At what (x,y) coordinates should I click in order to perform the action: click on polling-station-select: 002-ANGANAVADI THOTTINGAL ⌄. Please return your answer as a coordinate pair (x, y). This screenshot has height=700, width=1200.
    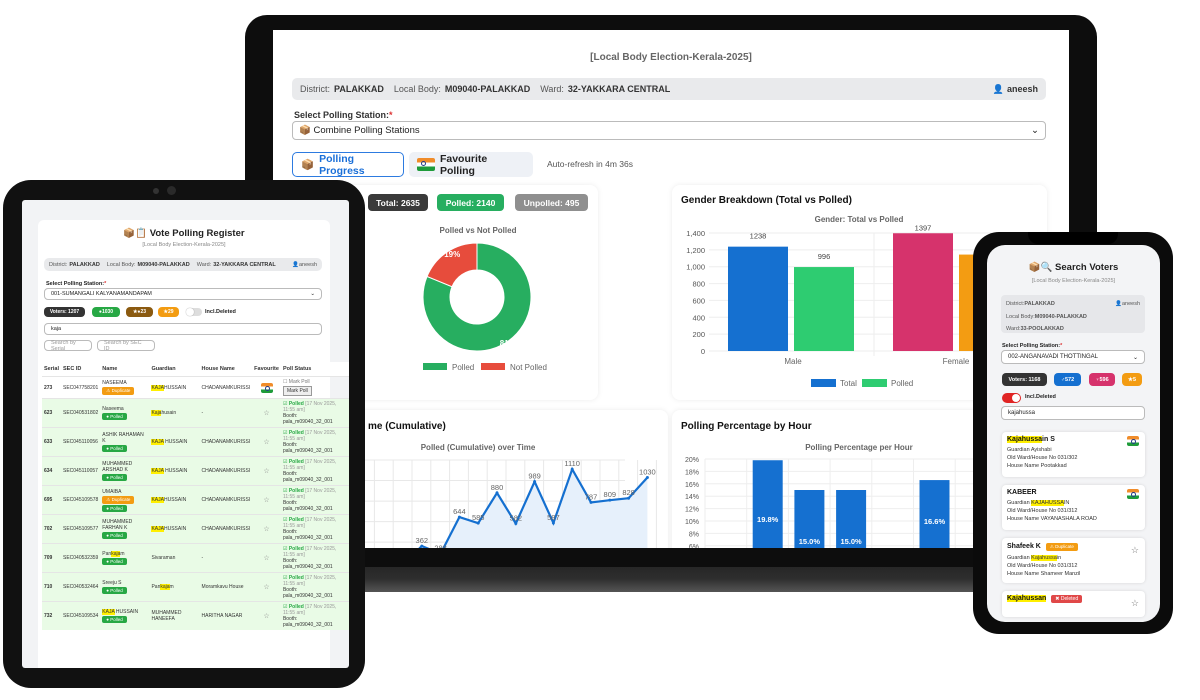
    Looking at the image, I should click on (1073, 357).